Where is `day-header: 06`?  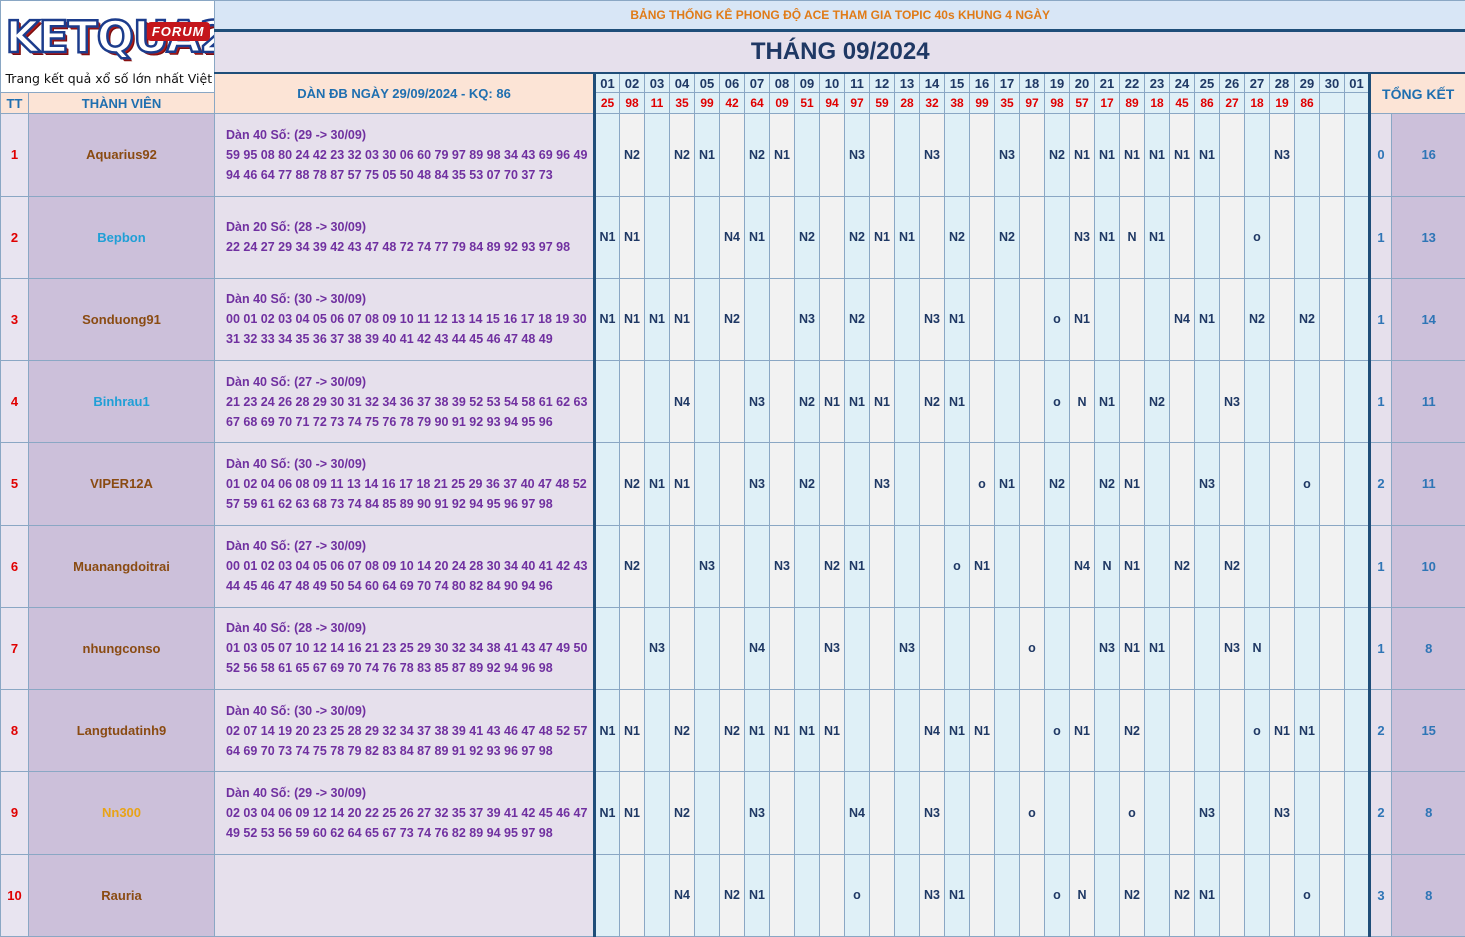
day-header: 06 is located at coordinates (732, 83).